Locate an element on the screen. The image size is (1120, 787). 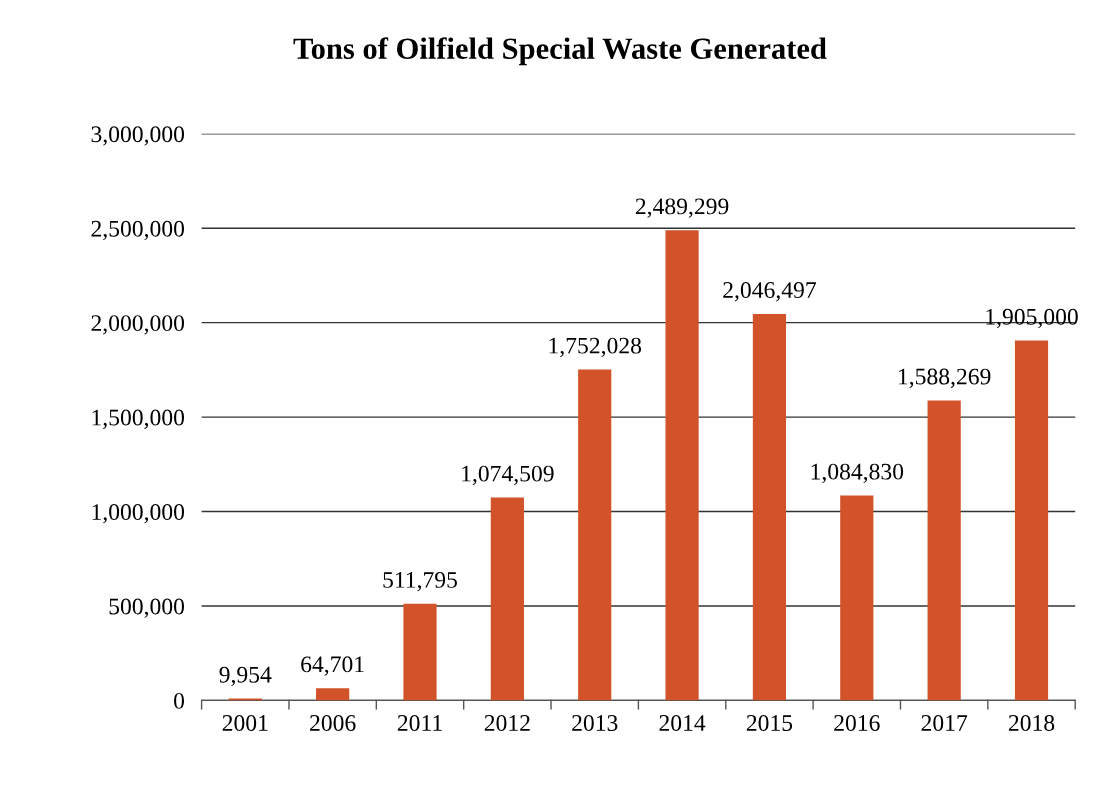
data-label: 1,752,028 is located at coordinates (595, 347).